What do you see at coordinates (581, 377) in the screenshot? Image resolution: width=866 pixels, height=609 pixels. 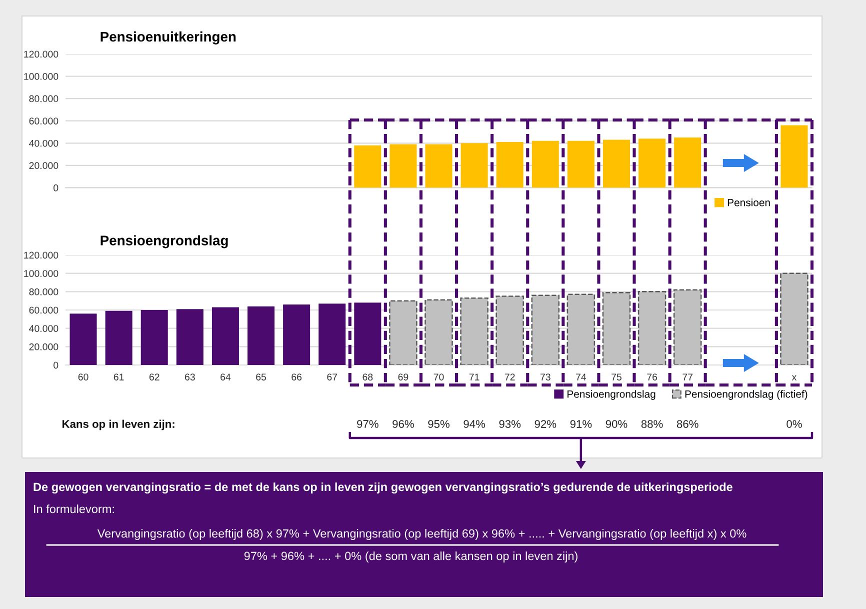 I see `x-tick-label: 74` at bounding box center [581, 377].